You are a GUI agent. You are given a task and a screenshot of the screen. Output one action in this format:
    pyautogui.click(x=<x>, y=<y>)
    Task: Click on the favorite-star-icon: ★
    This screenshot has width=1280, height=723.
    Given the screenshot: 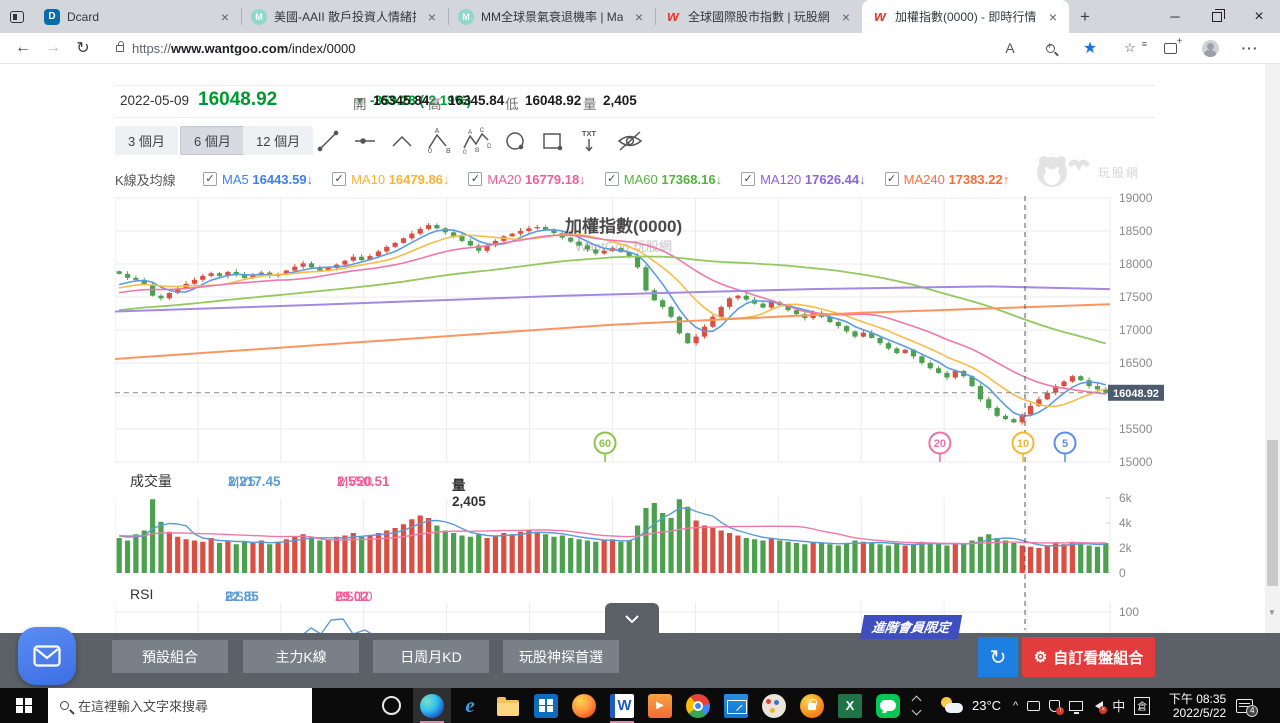 What is the action you would take?
    pyautogui.click(x=1090, y=48)
    